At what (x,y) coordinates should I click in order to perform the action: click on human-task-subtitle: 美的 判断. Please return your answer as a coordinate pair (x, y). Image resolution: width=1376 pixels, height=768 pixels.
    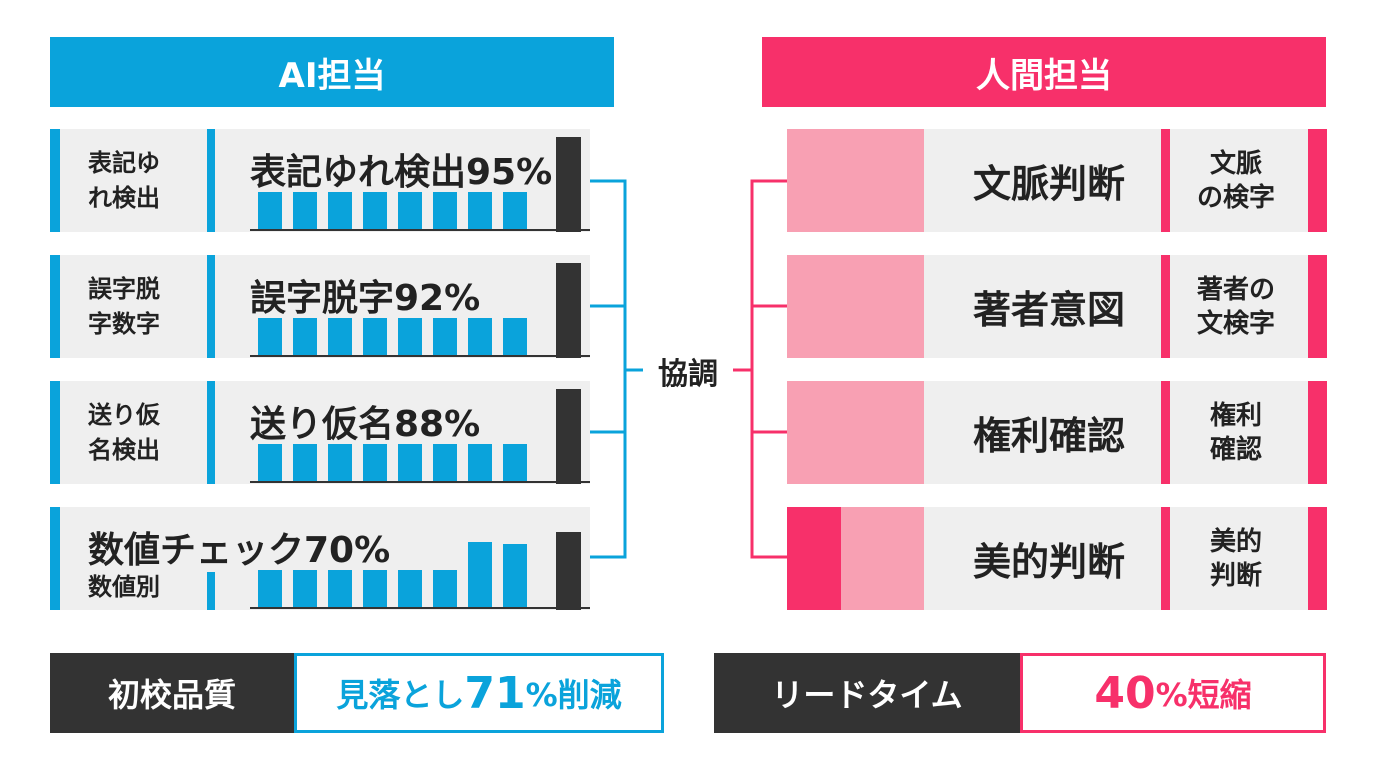
    Looking at the image, I should click on (1235, 558).